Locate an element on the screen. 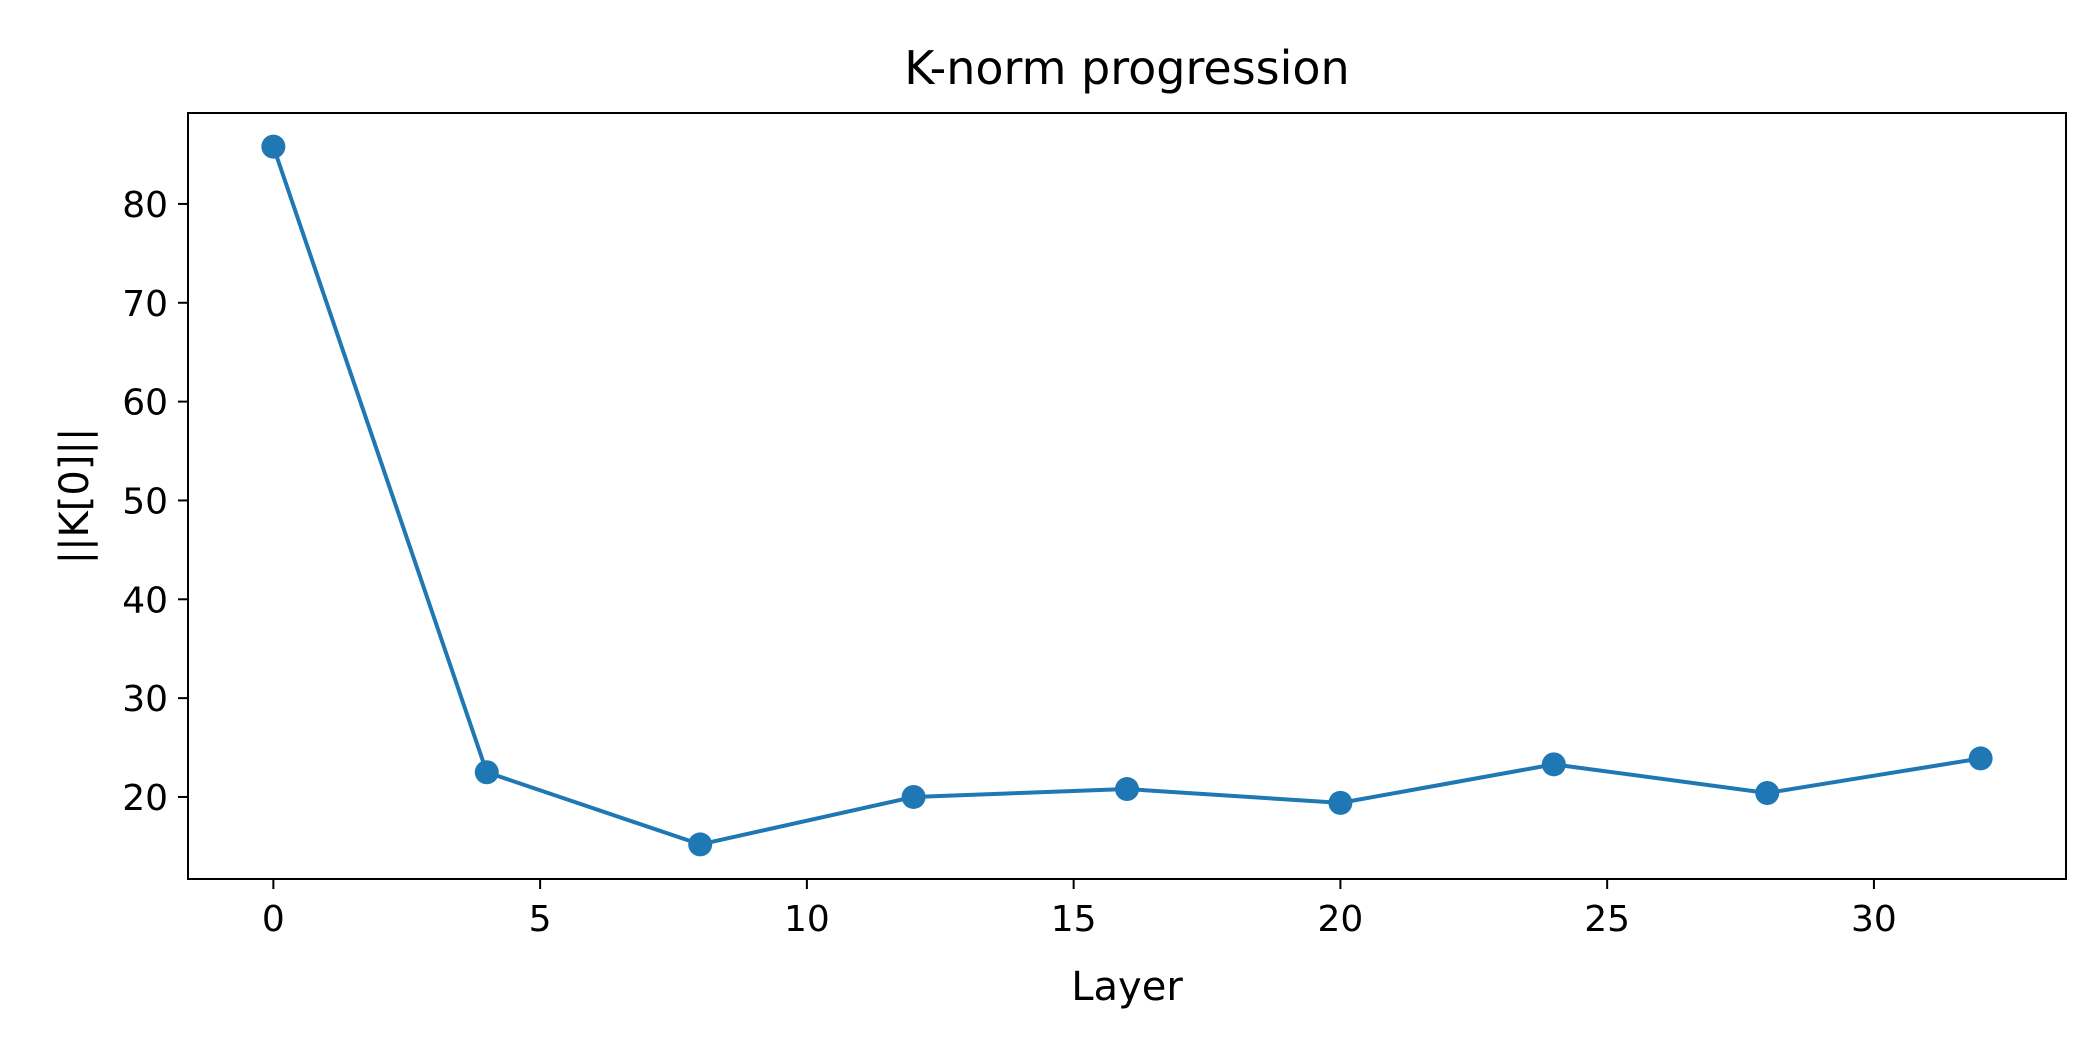 Image resolution: width=2100 pixels, height=1050 pixels. x-axis-ticks: 0 5 10 15 20 25 30 is located at coordinates (1079, 909).